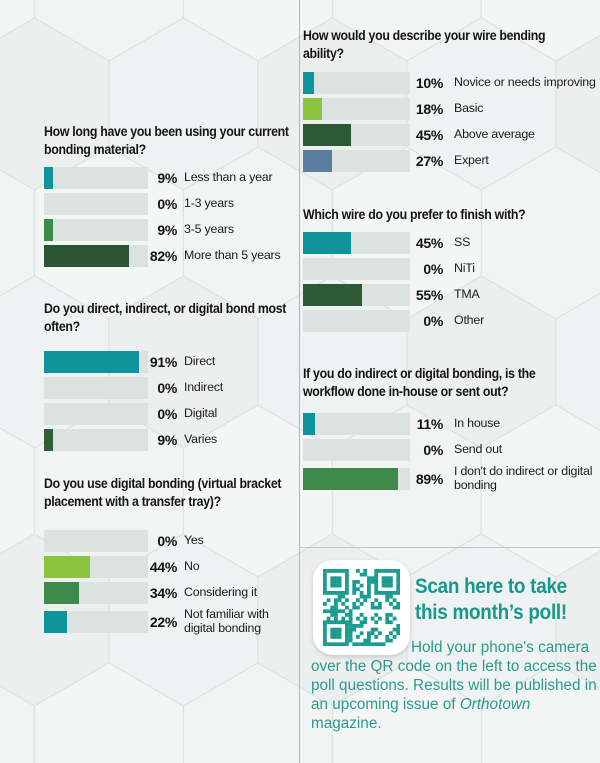  What do you see at coordinates (429, 478) in the screenshot?
I see `bar-value: 89%` at bounding box center [429, 478].